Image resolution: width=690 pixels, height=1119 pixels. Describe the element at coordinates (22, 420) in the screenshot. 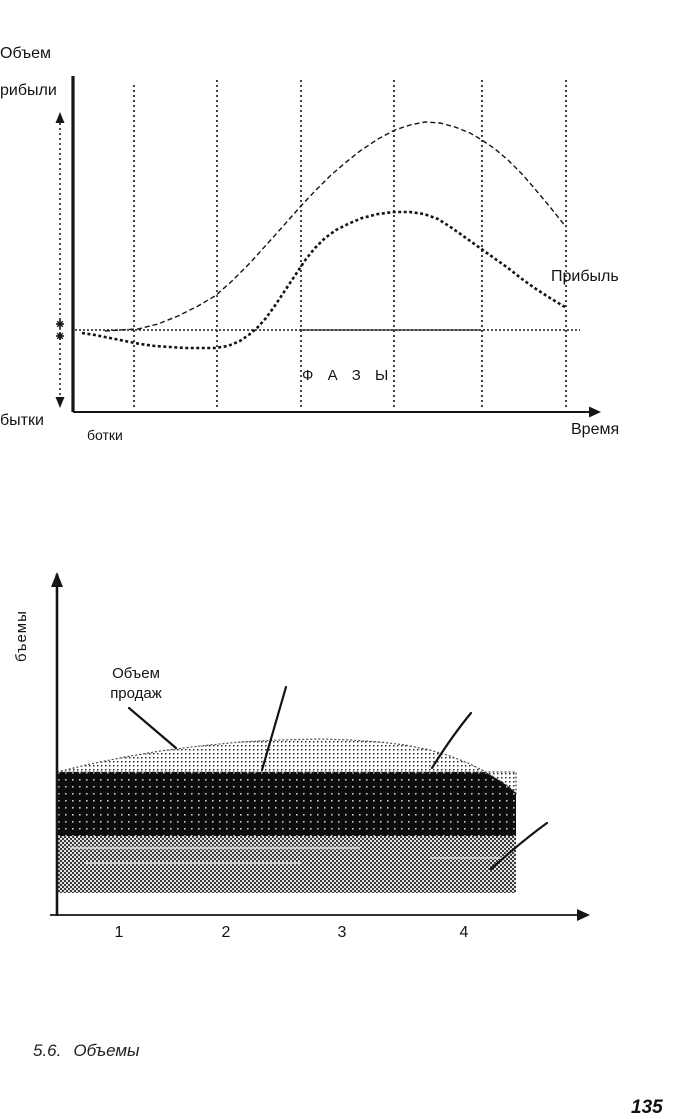

I see `losses-label: бытки` at that location.